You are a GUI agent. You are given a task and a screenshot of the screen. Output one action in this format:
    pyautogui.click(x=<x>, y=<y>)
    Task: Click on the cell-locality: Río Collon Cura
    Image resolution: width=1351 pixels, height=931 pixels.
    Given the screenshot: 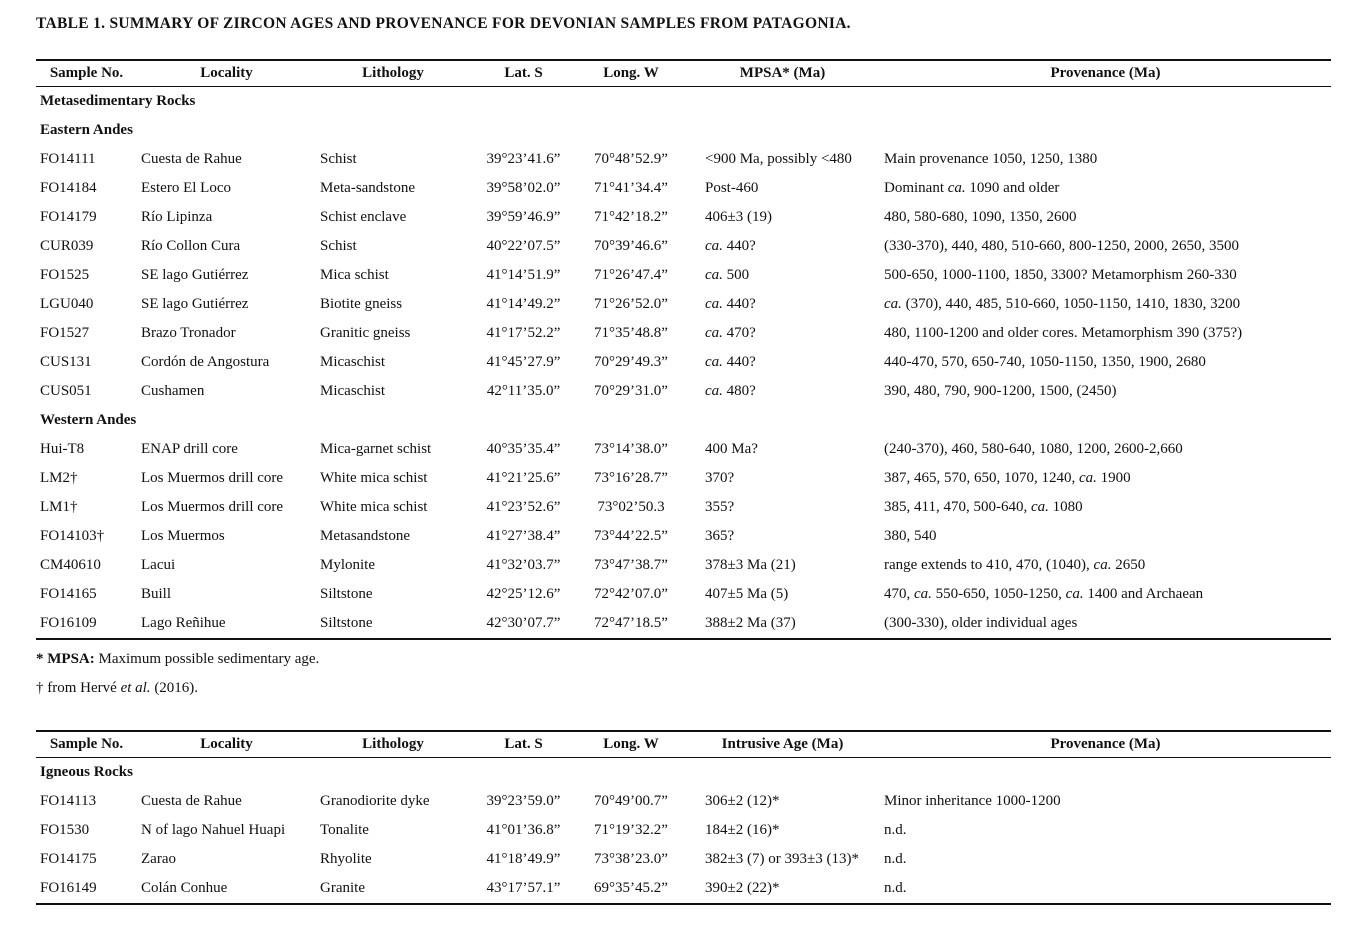 What is the action you would take?
    pyautogui.click(x=191, y=246)
    